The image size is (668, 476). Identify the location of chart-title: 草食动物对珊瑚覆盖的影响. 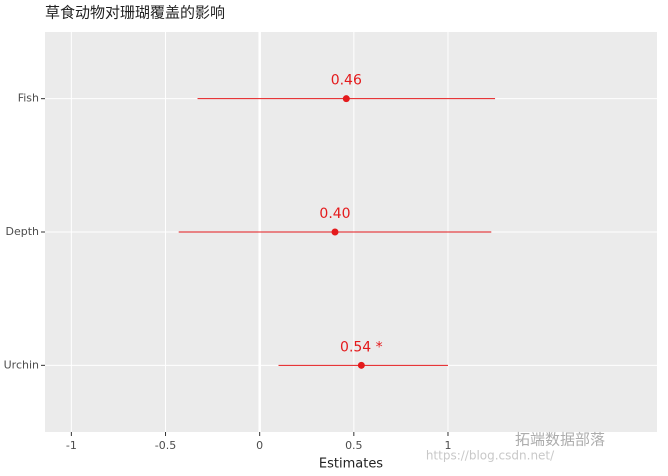
(135, 13).